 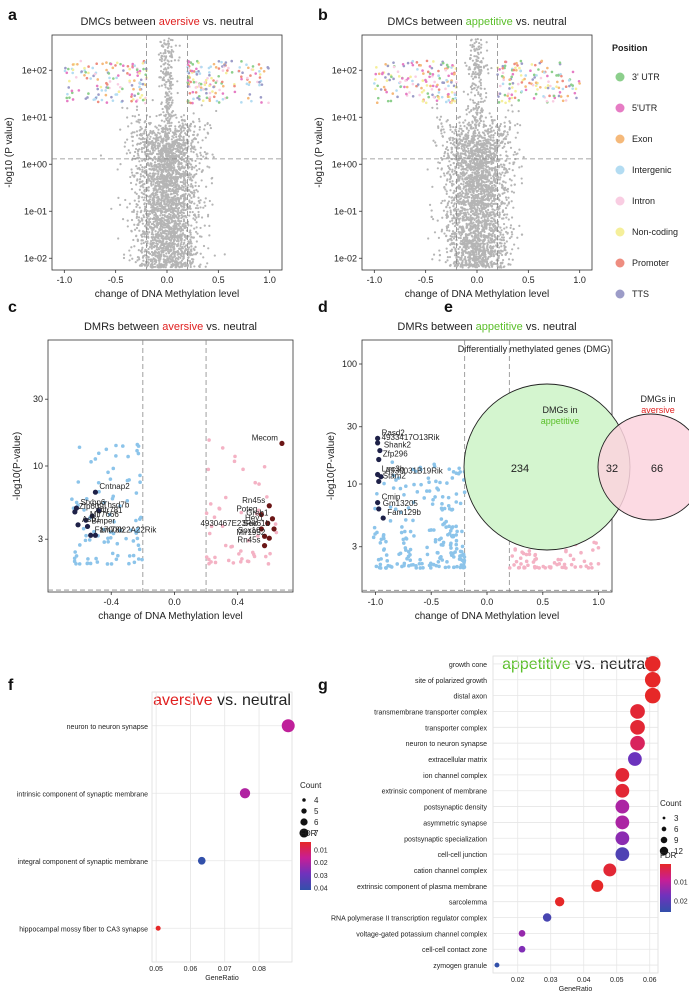 What do you see at coordinates (323, 15) in the screenshot?
I see `panel-letter-b: b` at bounding box center [323, 15].